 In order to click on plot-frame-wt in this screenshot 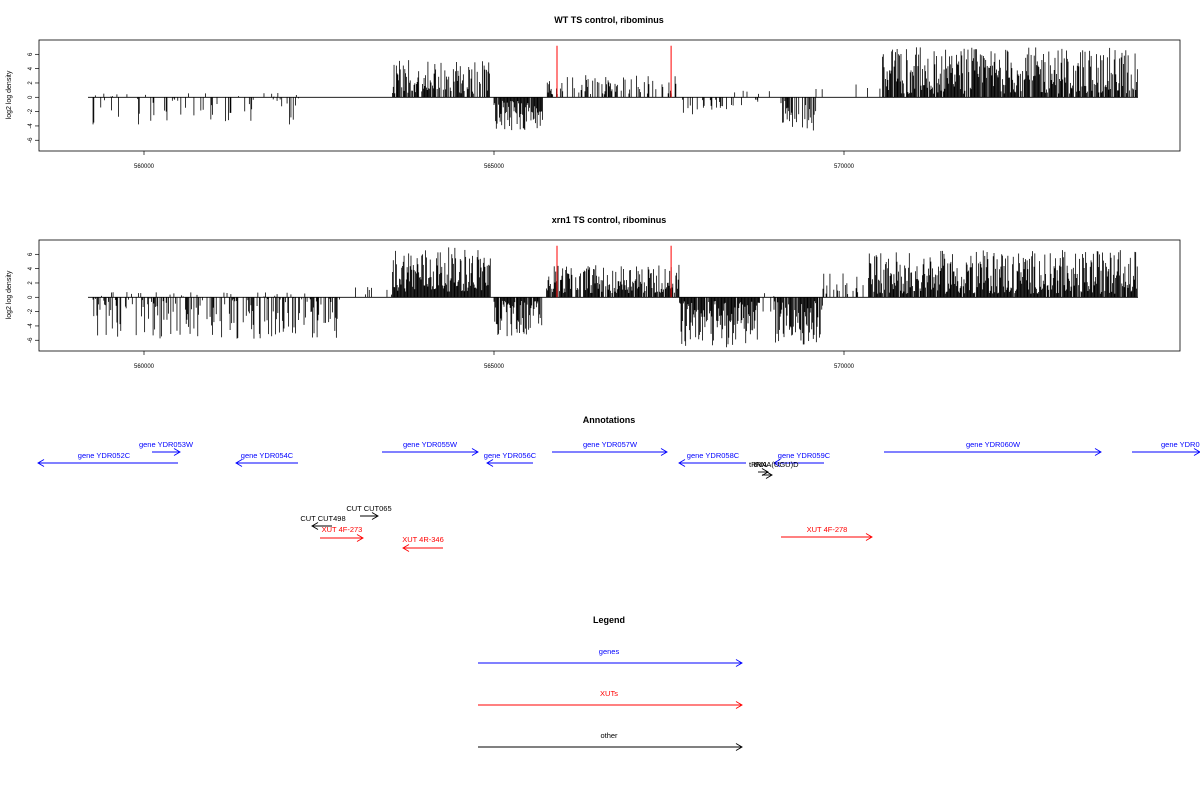, I will do `click(609, 95)`.